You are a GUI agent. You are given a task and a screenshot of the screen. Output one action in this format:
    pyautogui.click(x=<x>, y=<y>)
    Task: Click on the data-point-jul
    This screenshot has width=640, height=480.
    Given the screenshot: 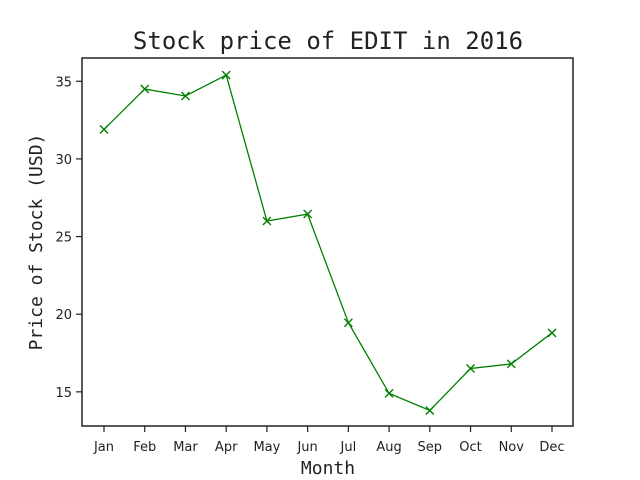 What is the action you would take?
    pyautogui.click(x=348, y=323)
    